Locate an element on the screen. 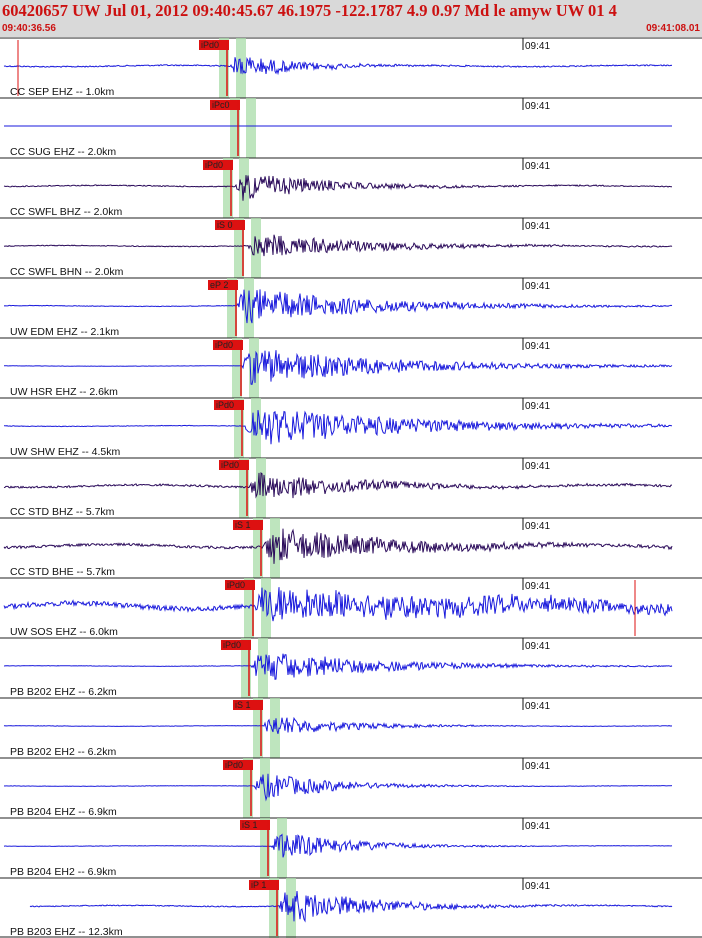  trace-panel: 09:41 eP 2 UW EDM EHZ -- 2.1km is located at coordinates (351, 307).